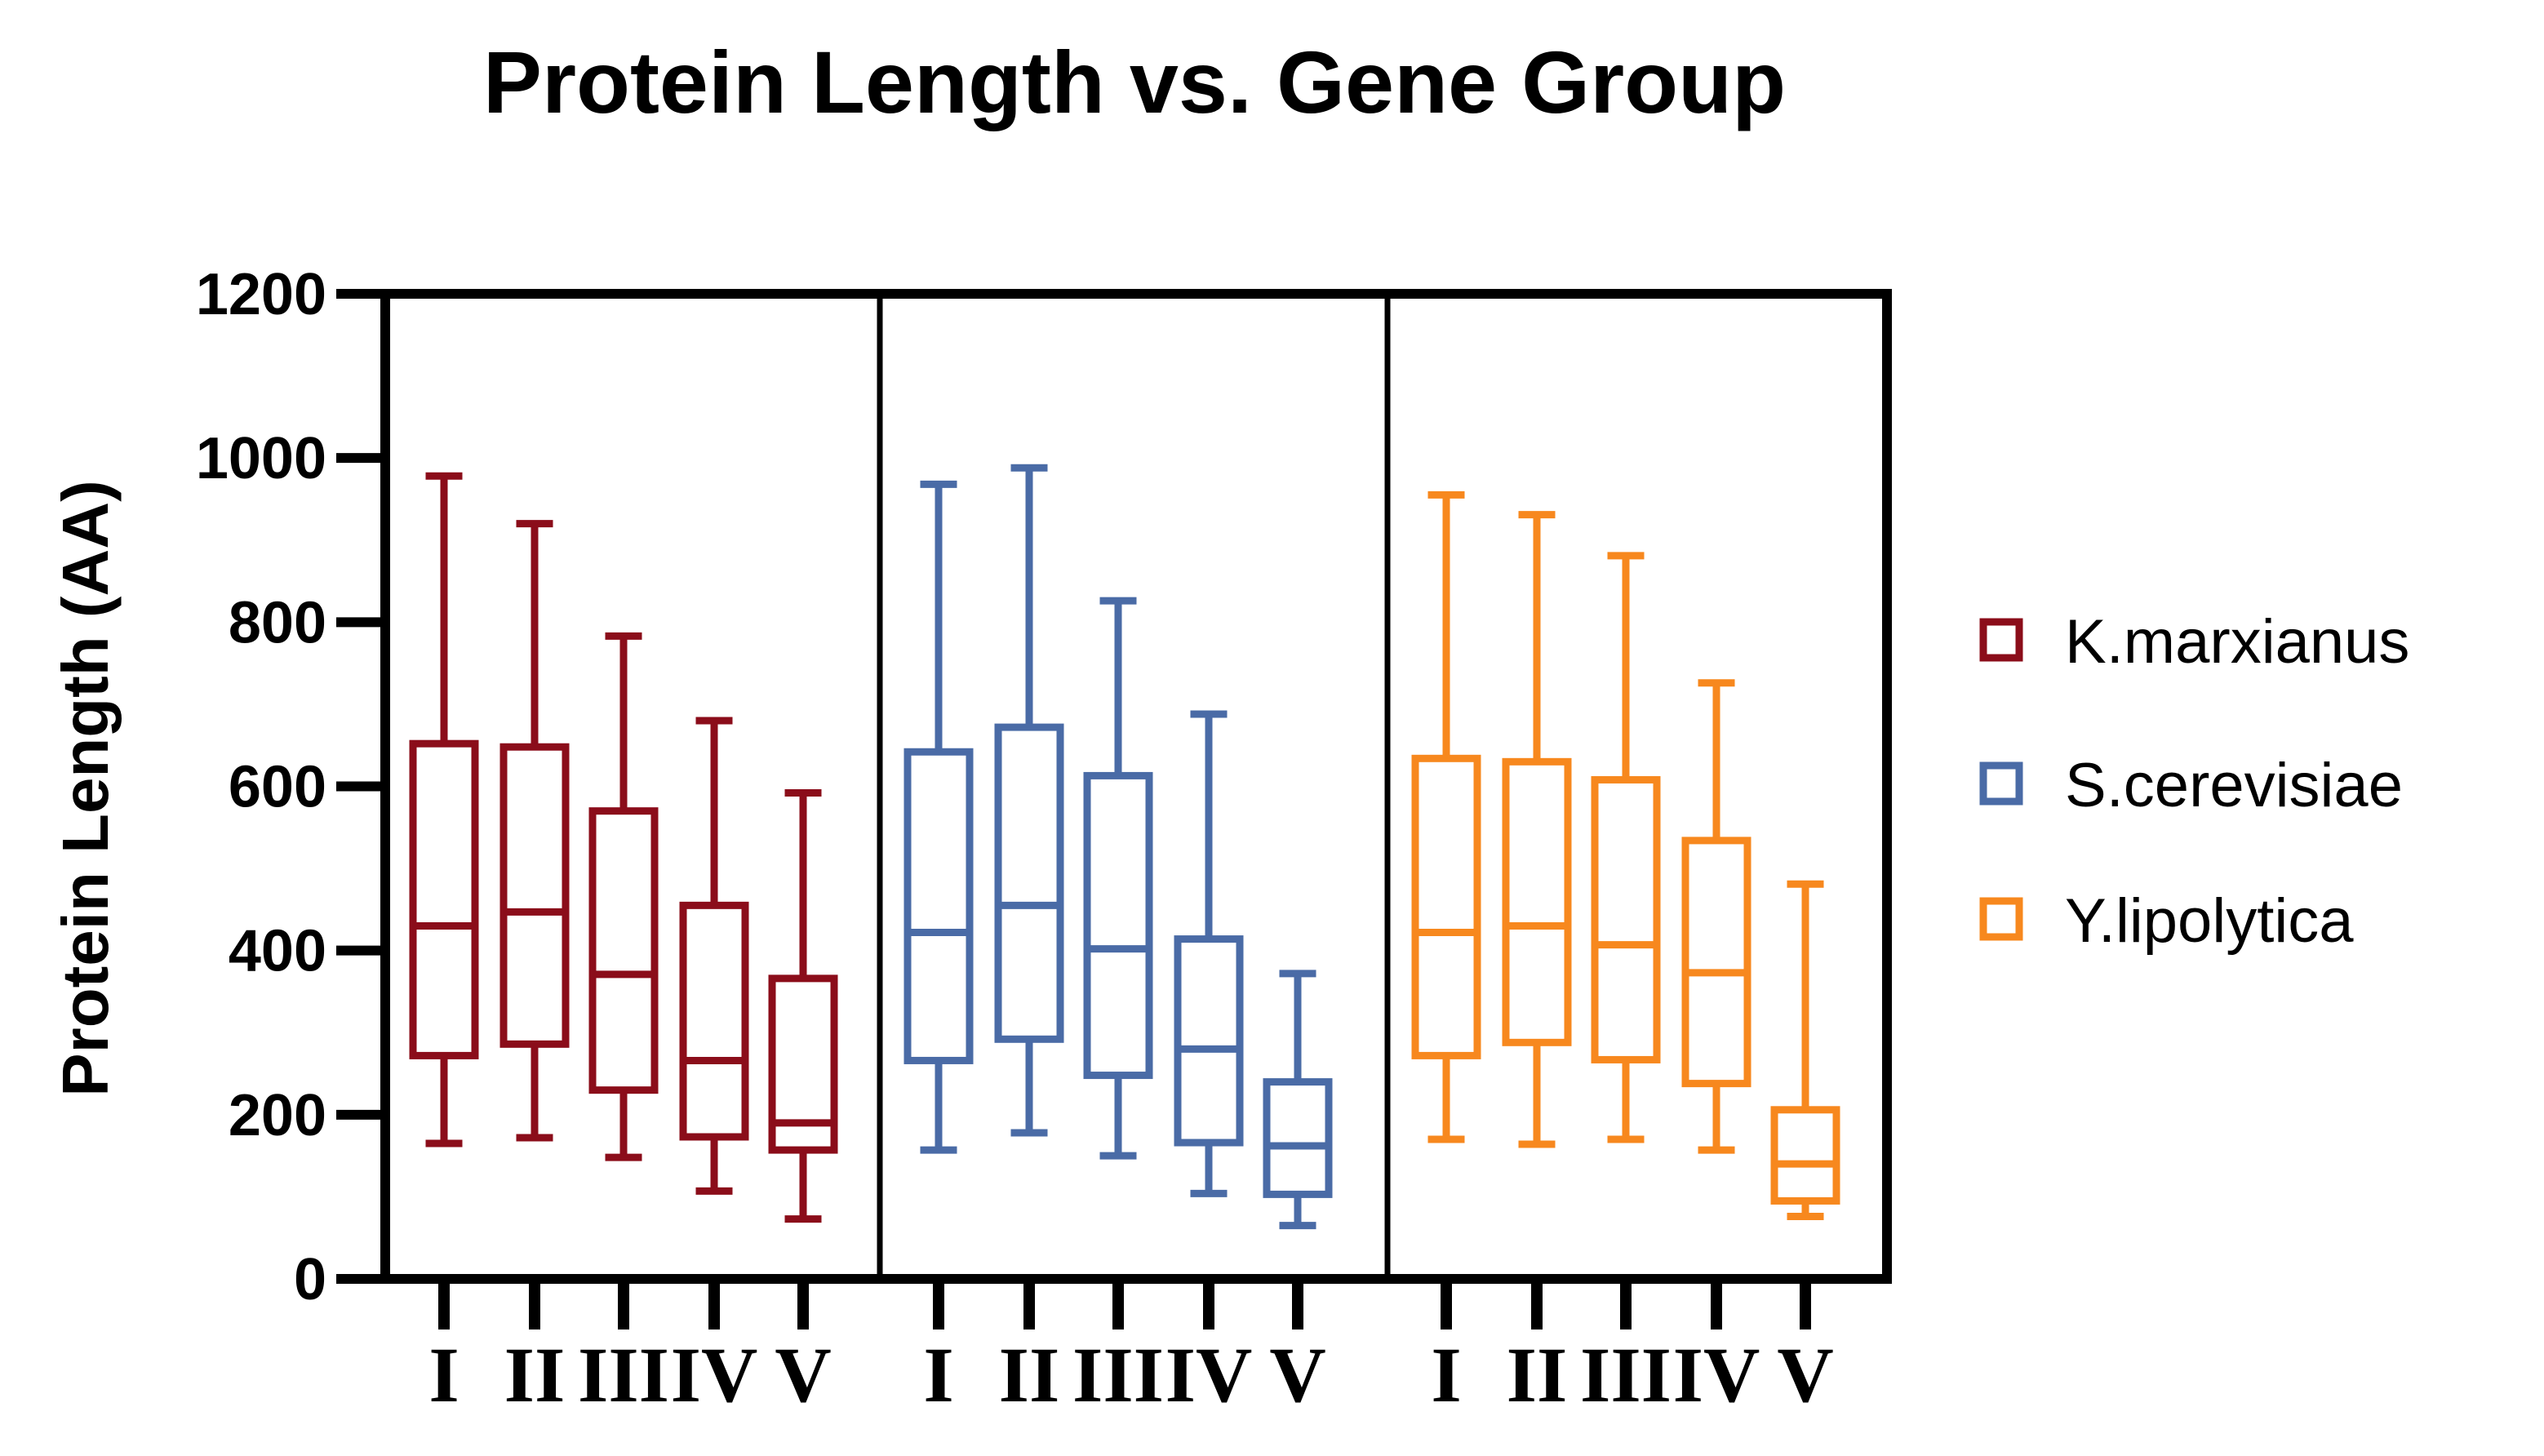 The height and width of the screenshot is (1456, 2544). Describe the element at coordinates (535, 1374) in the screenshot. I see `x-tick-label-K.marxianus-II: II` at that location.